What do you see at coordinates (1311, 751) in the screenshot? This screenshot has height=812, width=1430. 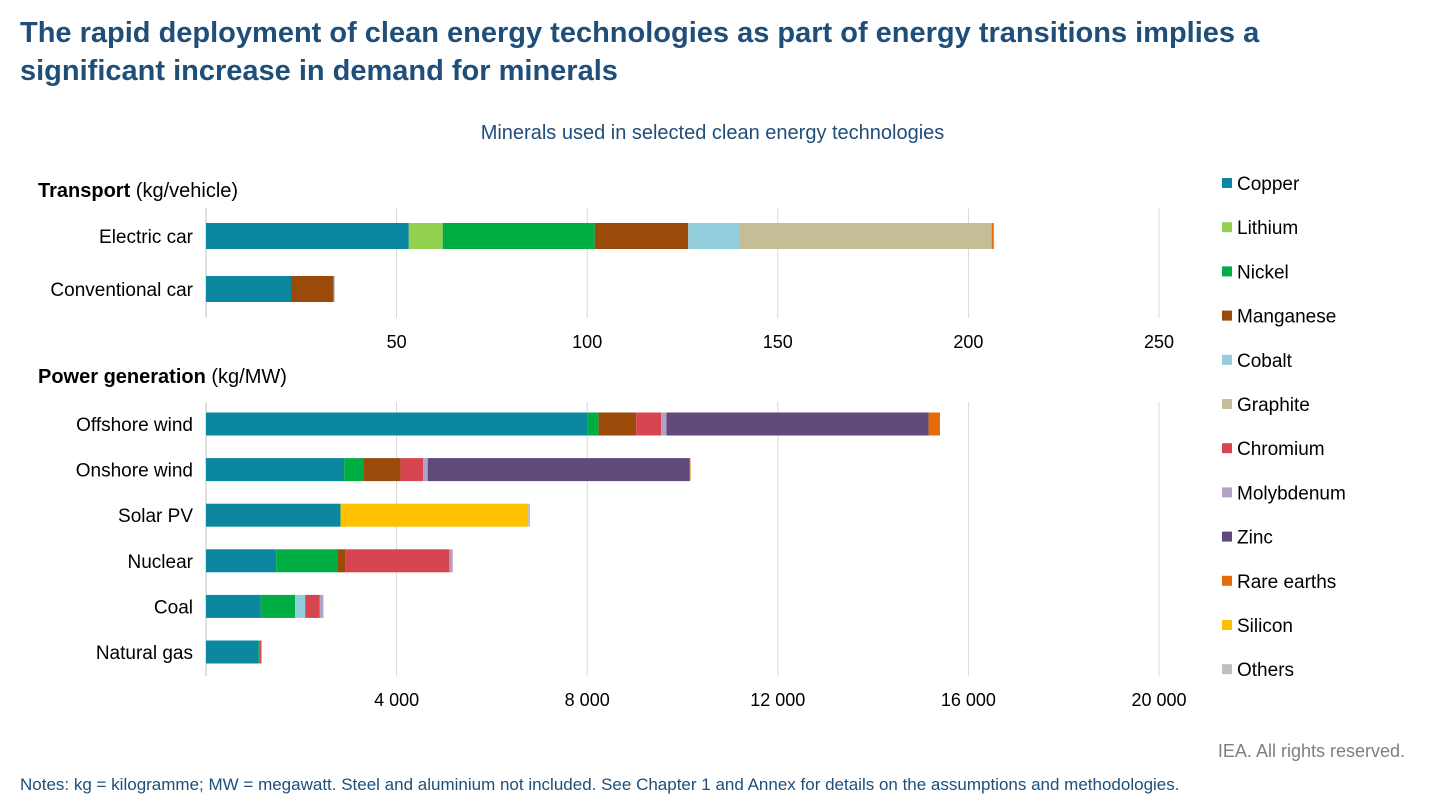 I see `rights-notice: IEA. All rights reserved.` at bounding box center [1311, 751].